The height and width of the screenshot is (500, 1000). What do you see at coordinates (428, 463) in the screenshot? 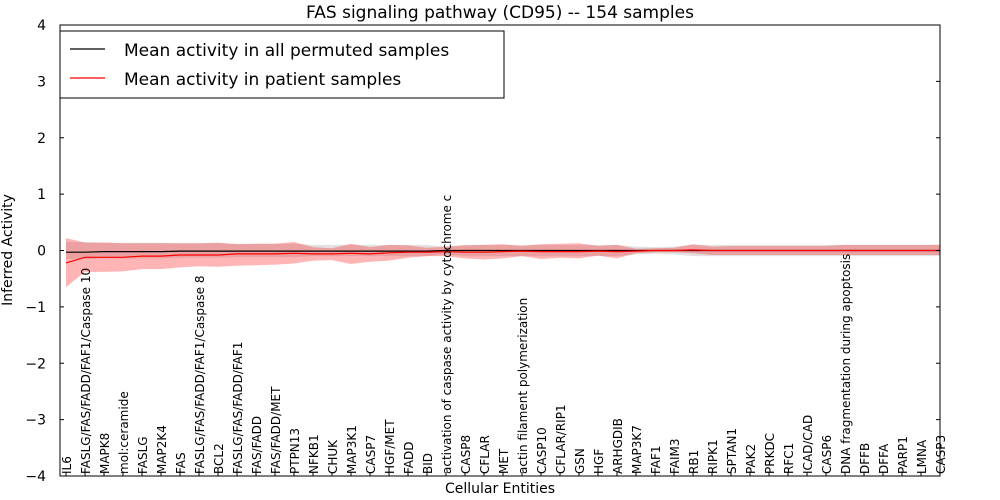
I see `x-category-label: BID` at bounding box center [428, 463].